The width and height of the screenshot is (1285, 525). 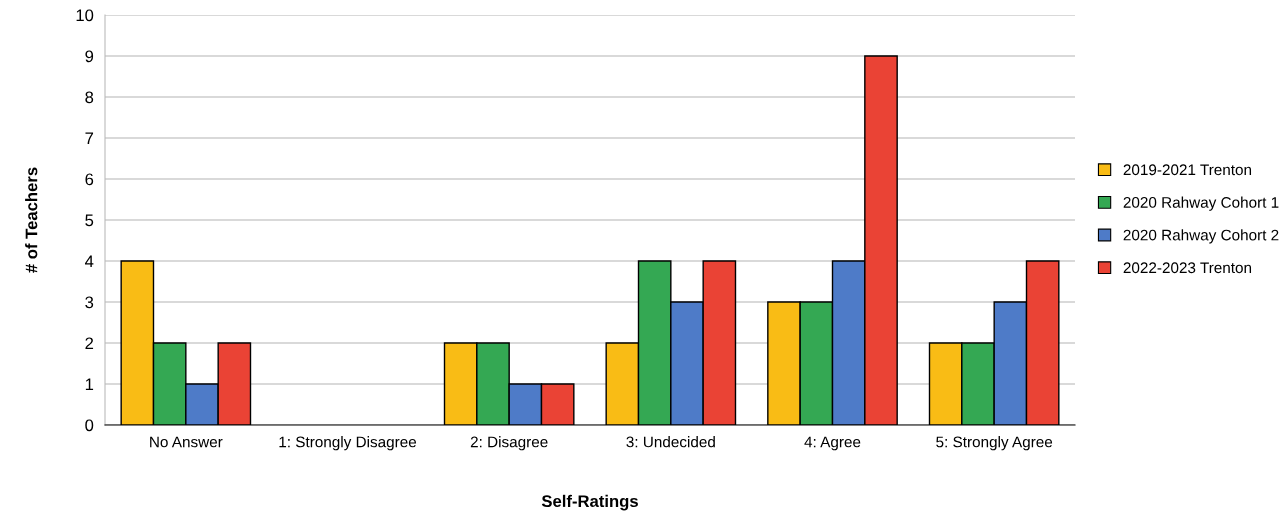 What do you see at coordinates (89, 138) in the screenshot?
I see `y-tick-label: 7` at bounding box center [89, 138].